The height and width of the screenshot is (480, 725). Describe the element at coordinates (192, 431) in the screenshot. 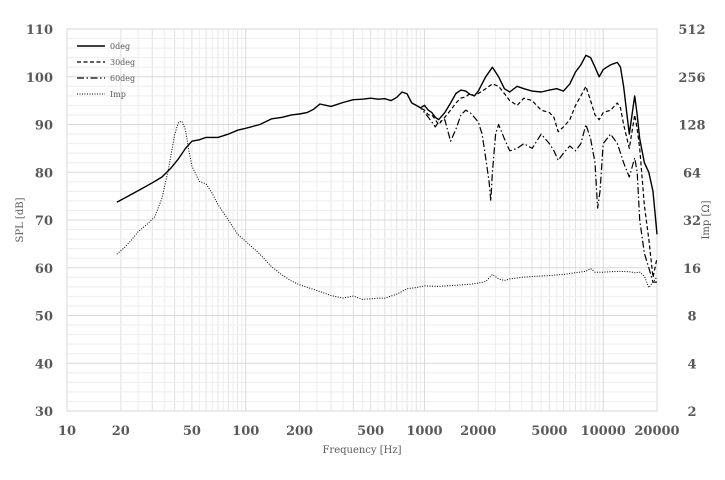

I see `x-tick-label: 50` at that location.